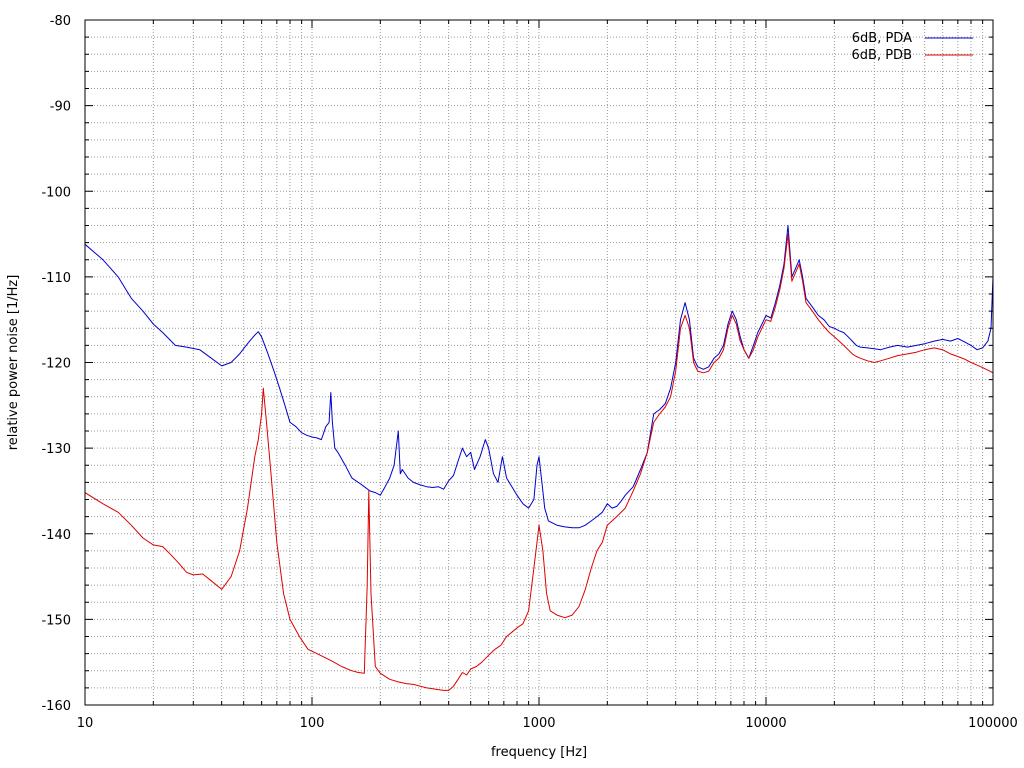 The image size is (1024, 768). Describe the element at coordinates (56, 620) in the screenshot. I see `y-tick-label: -150` at that location.